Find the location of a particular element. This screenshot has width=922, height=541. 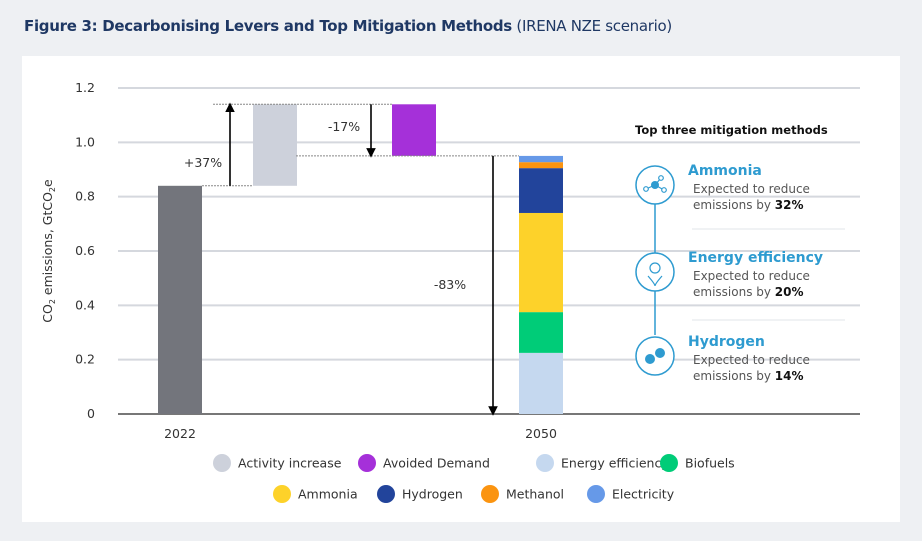

method-name: Energy efficiency is located at coordinates (755, 258).